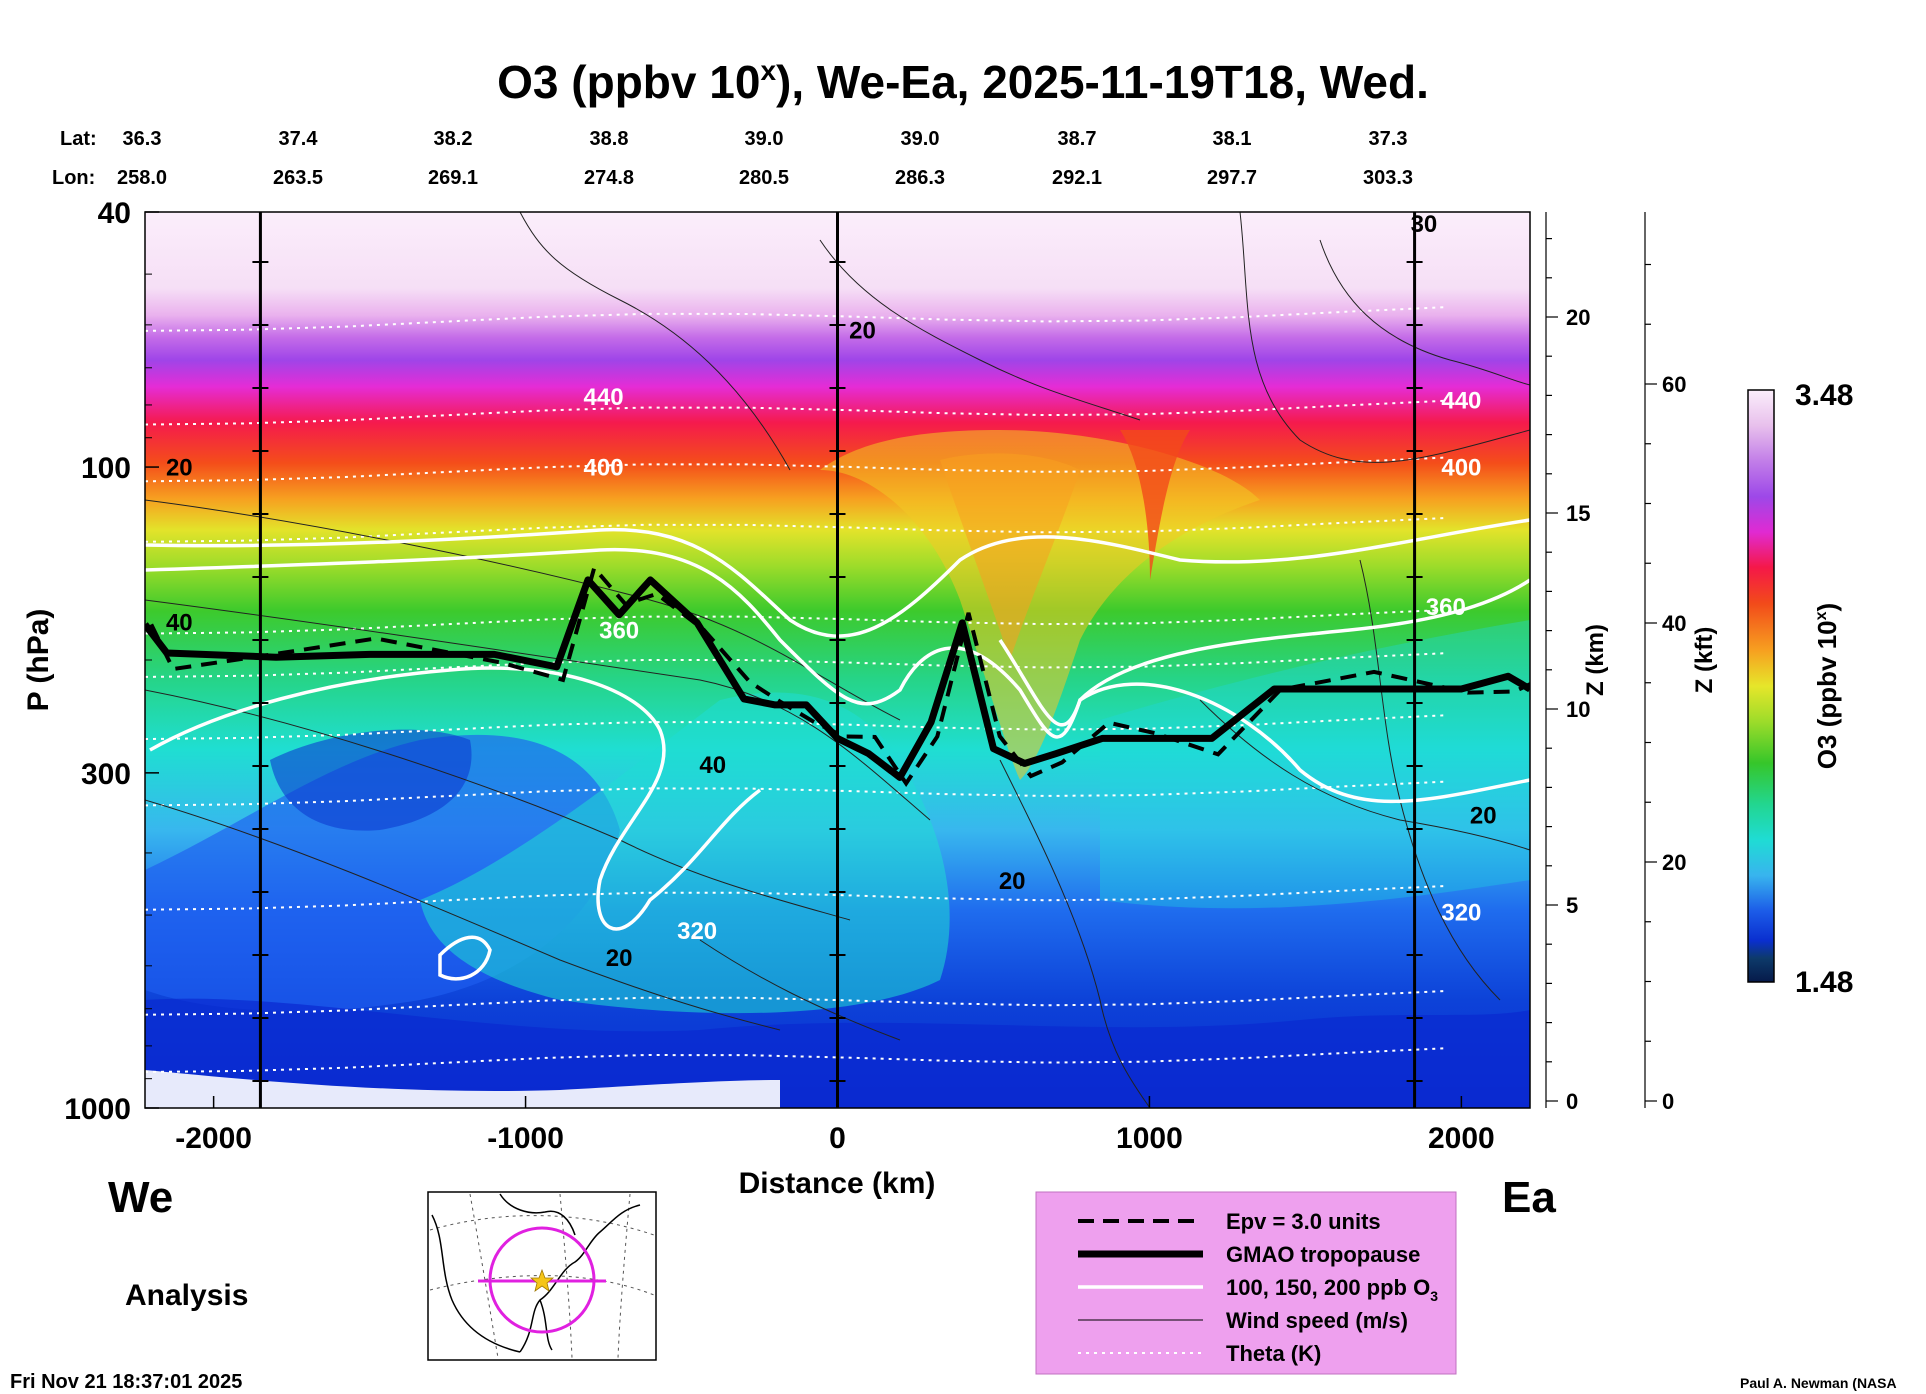  Describe the element at coordinates (1674, 862) in the screenshot. I see `z-kft-tick-label: 20` at that location.